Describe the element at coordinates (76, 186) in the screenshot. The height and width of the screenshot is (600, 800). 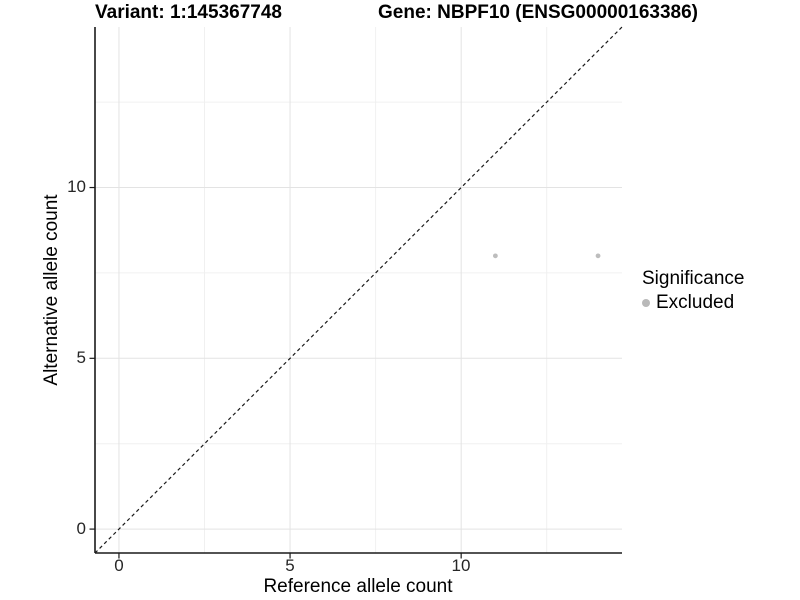
I see `y-tick-label-10: 10` at that location.